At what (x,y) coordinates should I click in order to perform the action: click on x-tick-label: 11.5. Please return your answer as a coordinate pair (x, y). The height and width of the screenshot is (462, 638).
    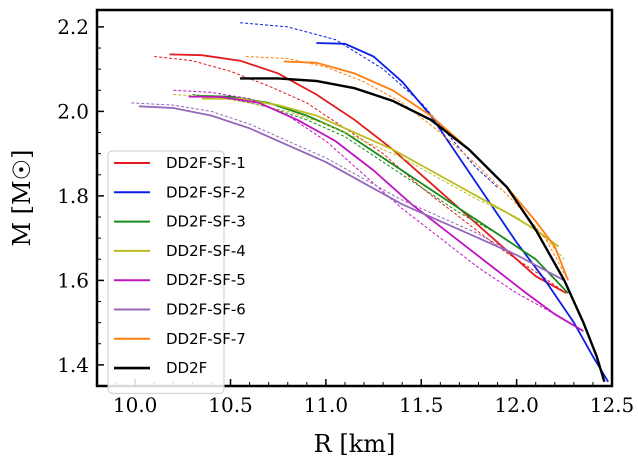
    Looking at the image, I should click on (421, 405).